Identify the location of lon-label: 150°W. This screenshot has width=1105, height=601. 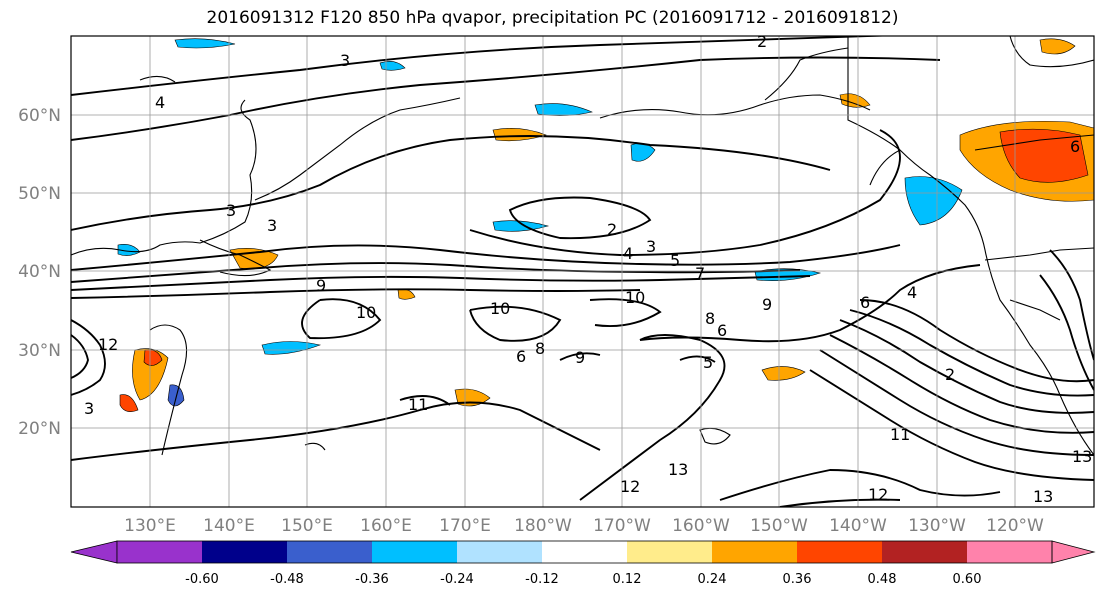
(779, 526).